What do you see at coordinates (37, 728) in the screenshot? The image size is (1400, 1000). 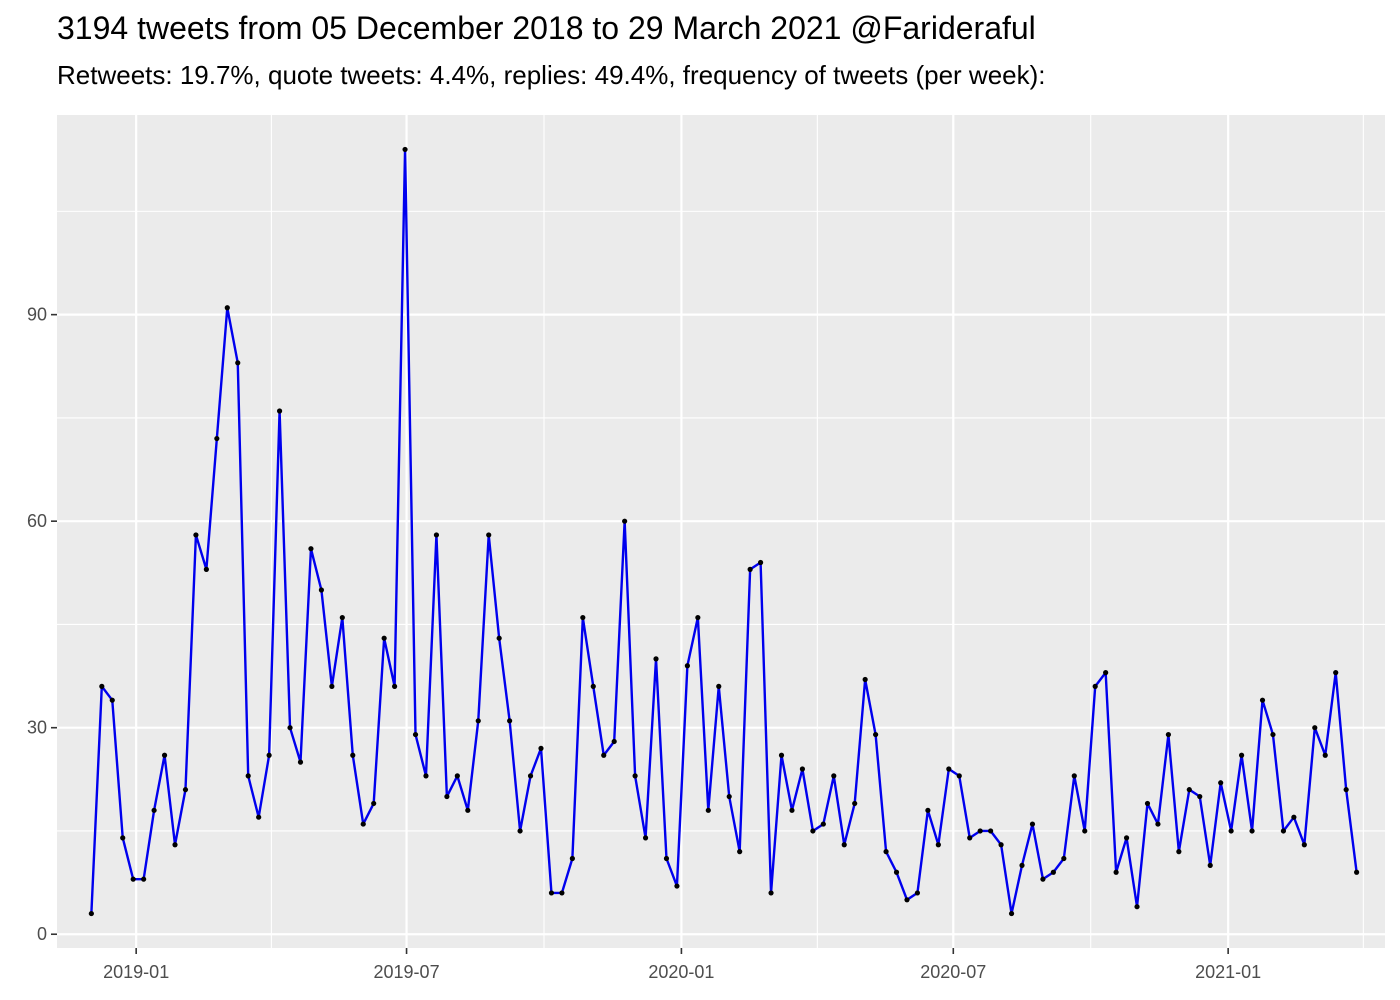 I see `y-tick-label: 30` at bounding box center [37, 728].